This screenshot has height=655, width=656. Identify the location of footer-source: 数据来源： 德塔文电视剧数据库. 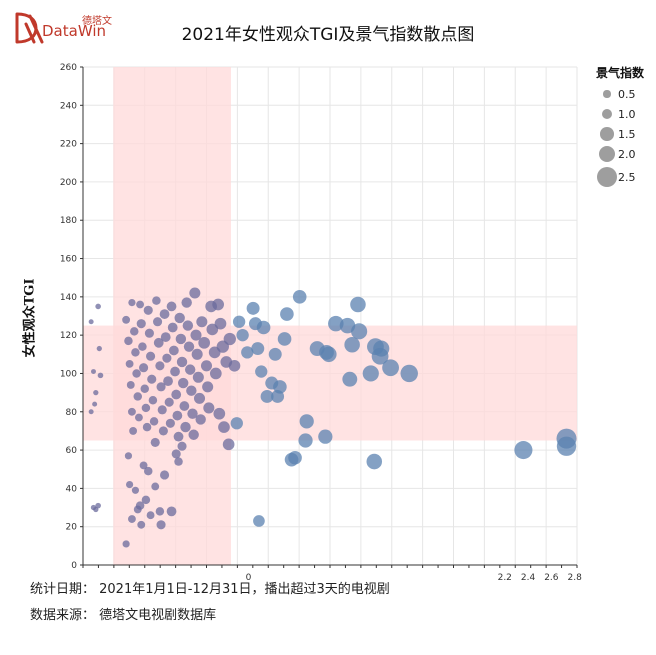
(123, 615).